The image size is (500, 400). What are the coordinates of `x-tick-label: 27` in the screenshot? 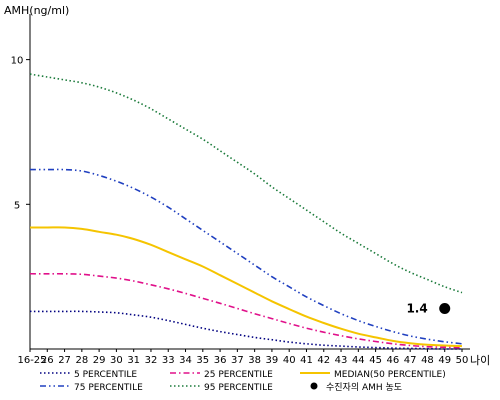 It's located at (64, 360).